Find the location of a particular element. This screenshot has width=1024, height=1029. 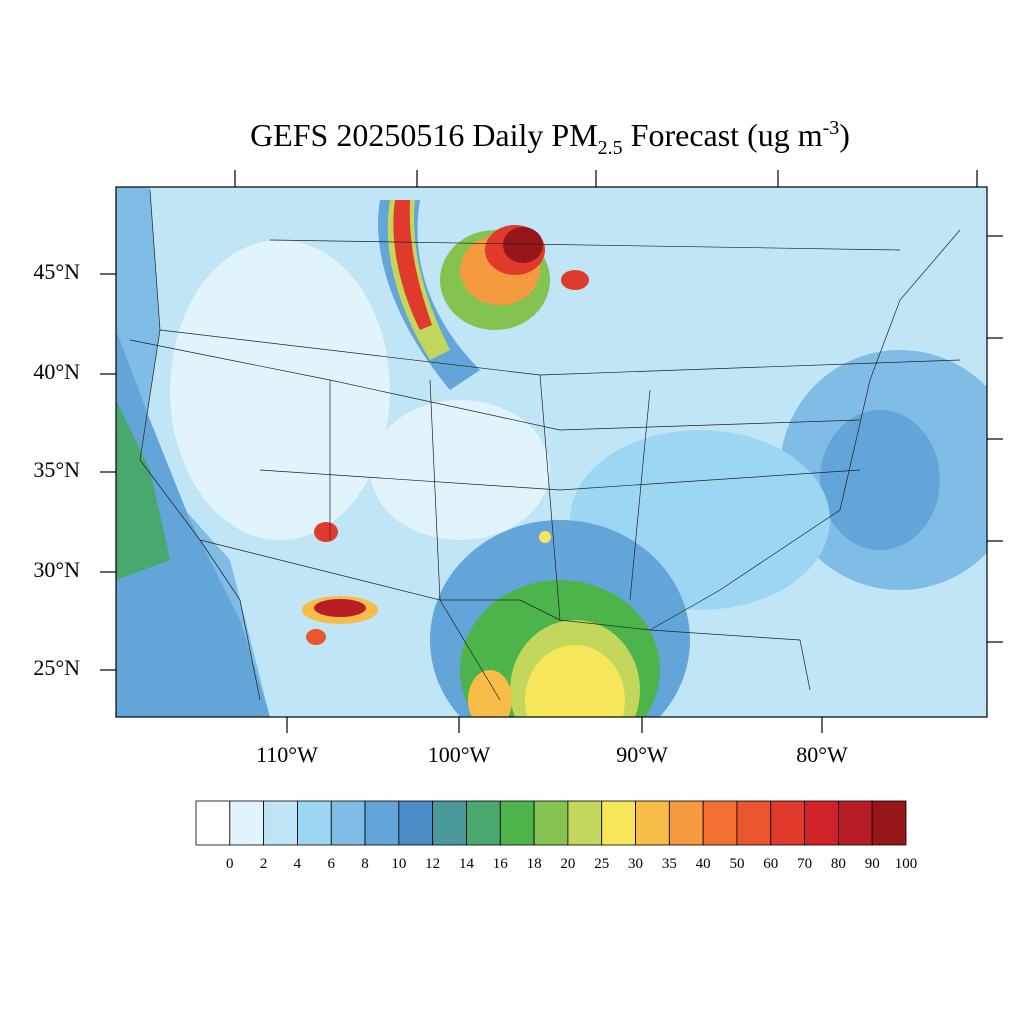

colorbar-label: 30 is located at coordinates (635, 864).